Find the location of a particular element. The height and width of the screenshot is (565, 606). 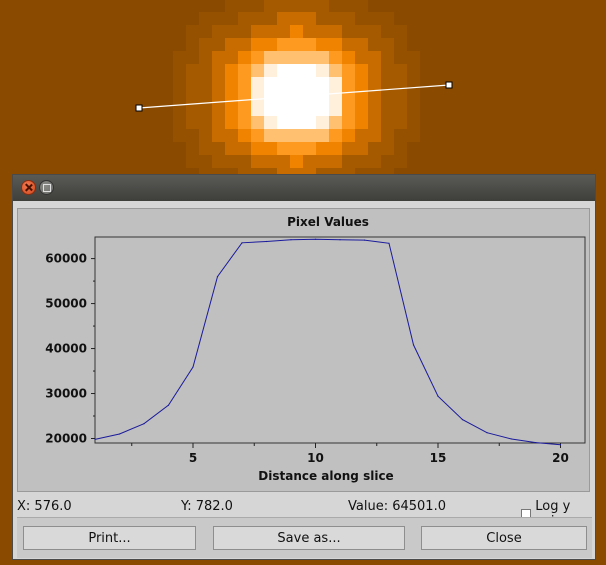

dialog-titlebar is located at coordinates (304, 188).